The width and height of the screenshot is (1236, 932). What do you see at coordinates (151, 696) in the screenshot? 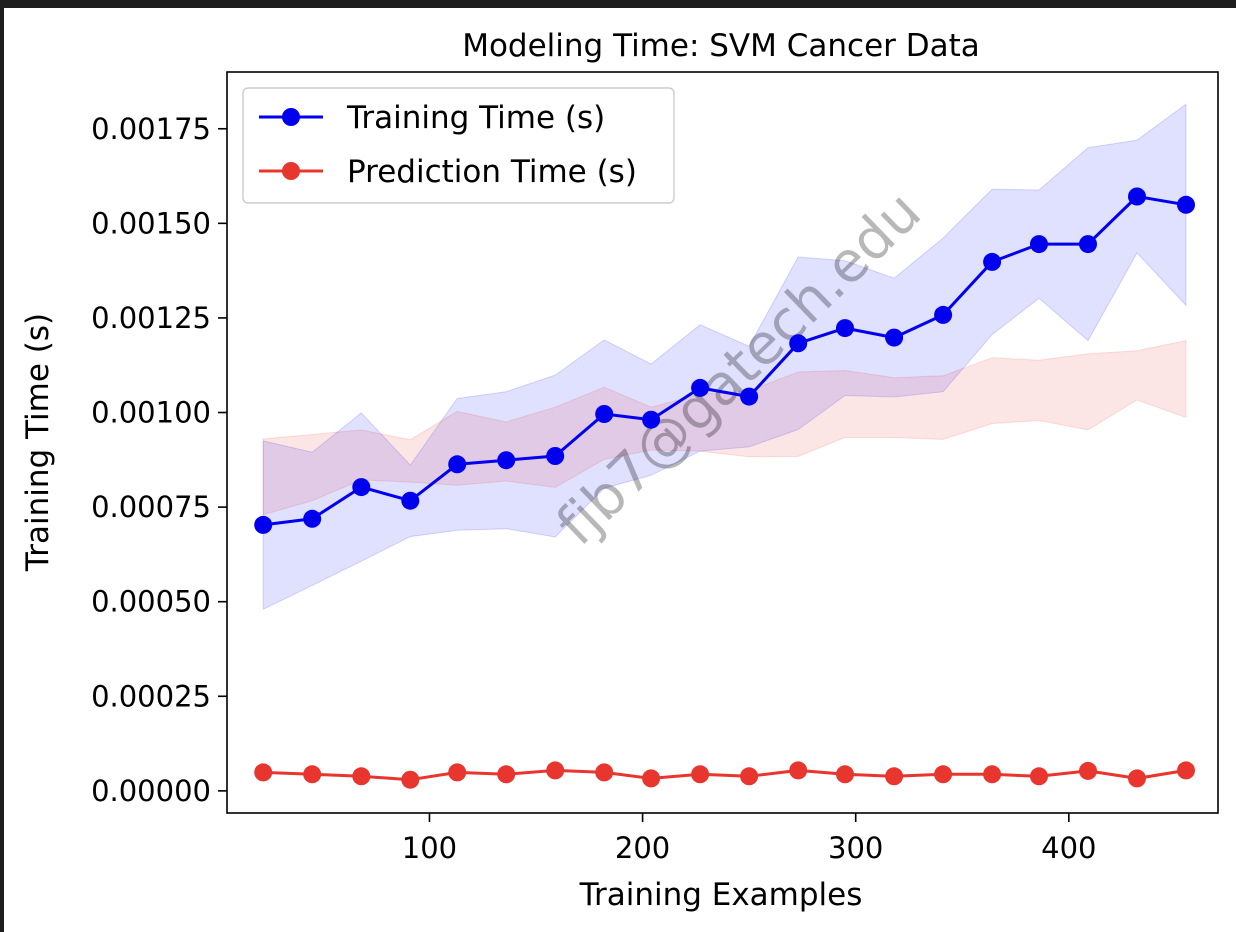
I see `y-tick-label: 0.00025` at bounding box center [151, 696].